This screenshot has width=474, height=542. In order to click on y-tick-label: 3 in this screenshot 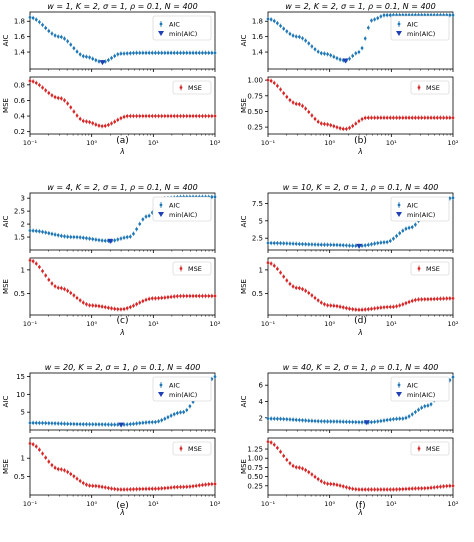, I will do `click(23, 199)`.